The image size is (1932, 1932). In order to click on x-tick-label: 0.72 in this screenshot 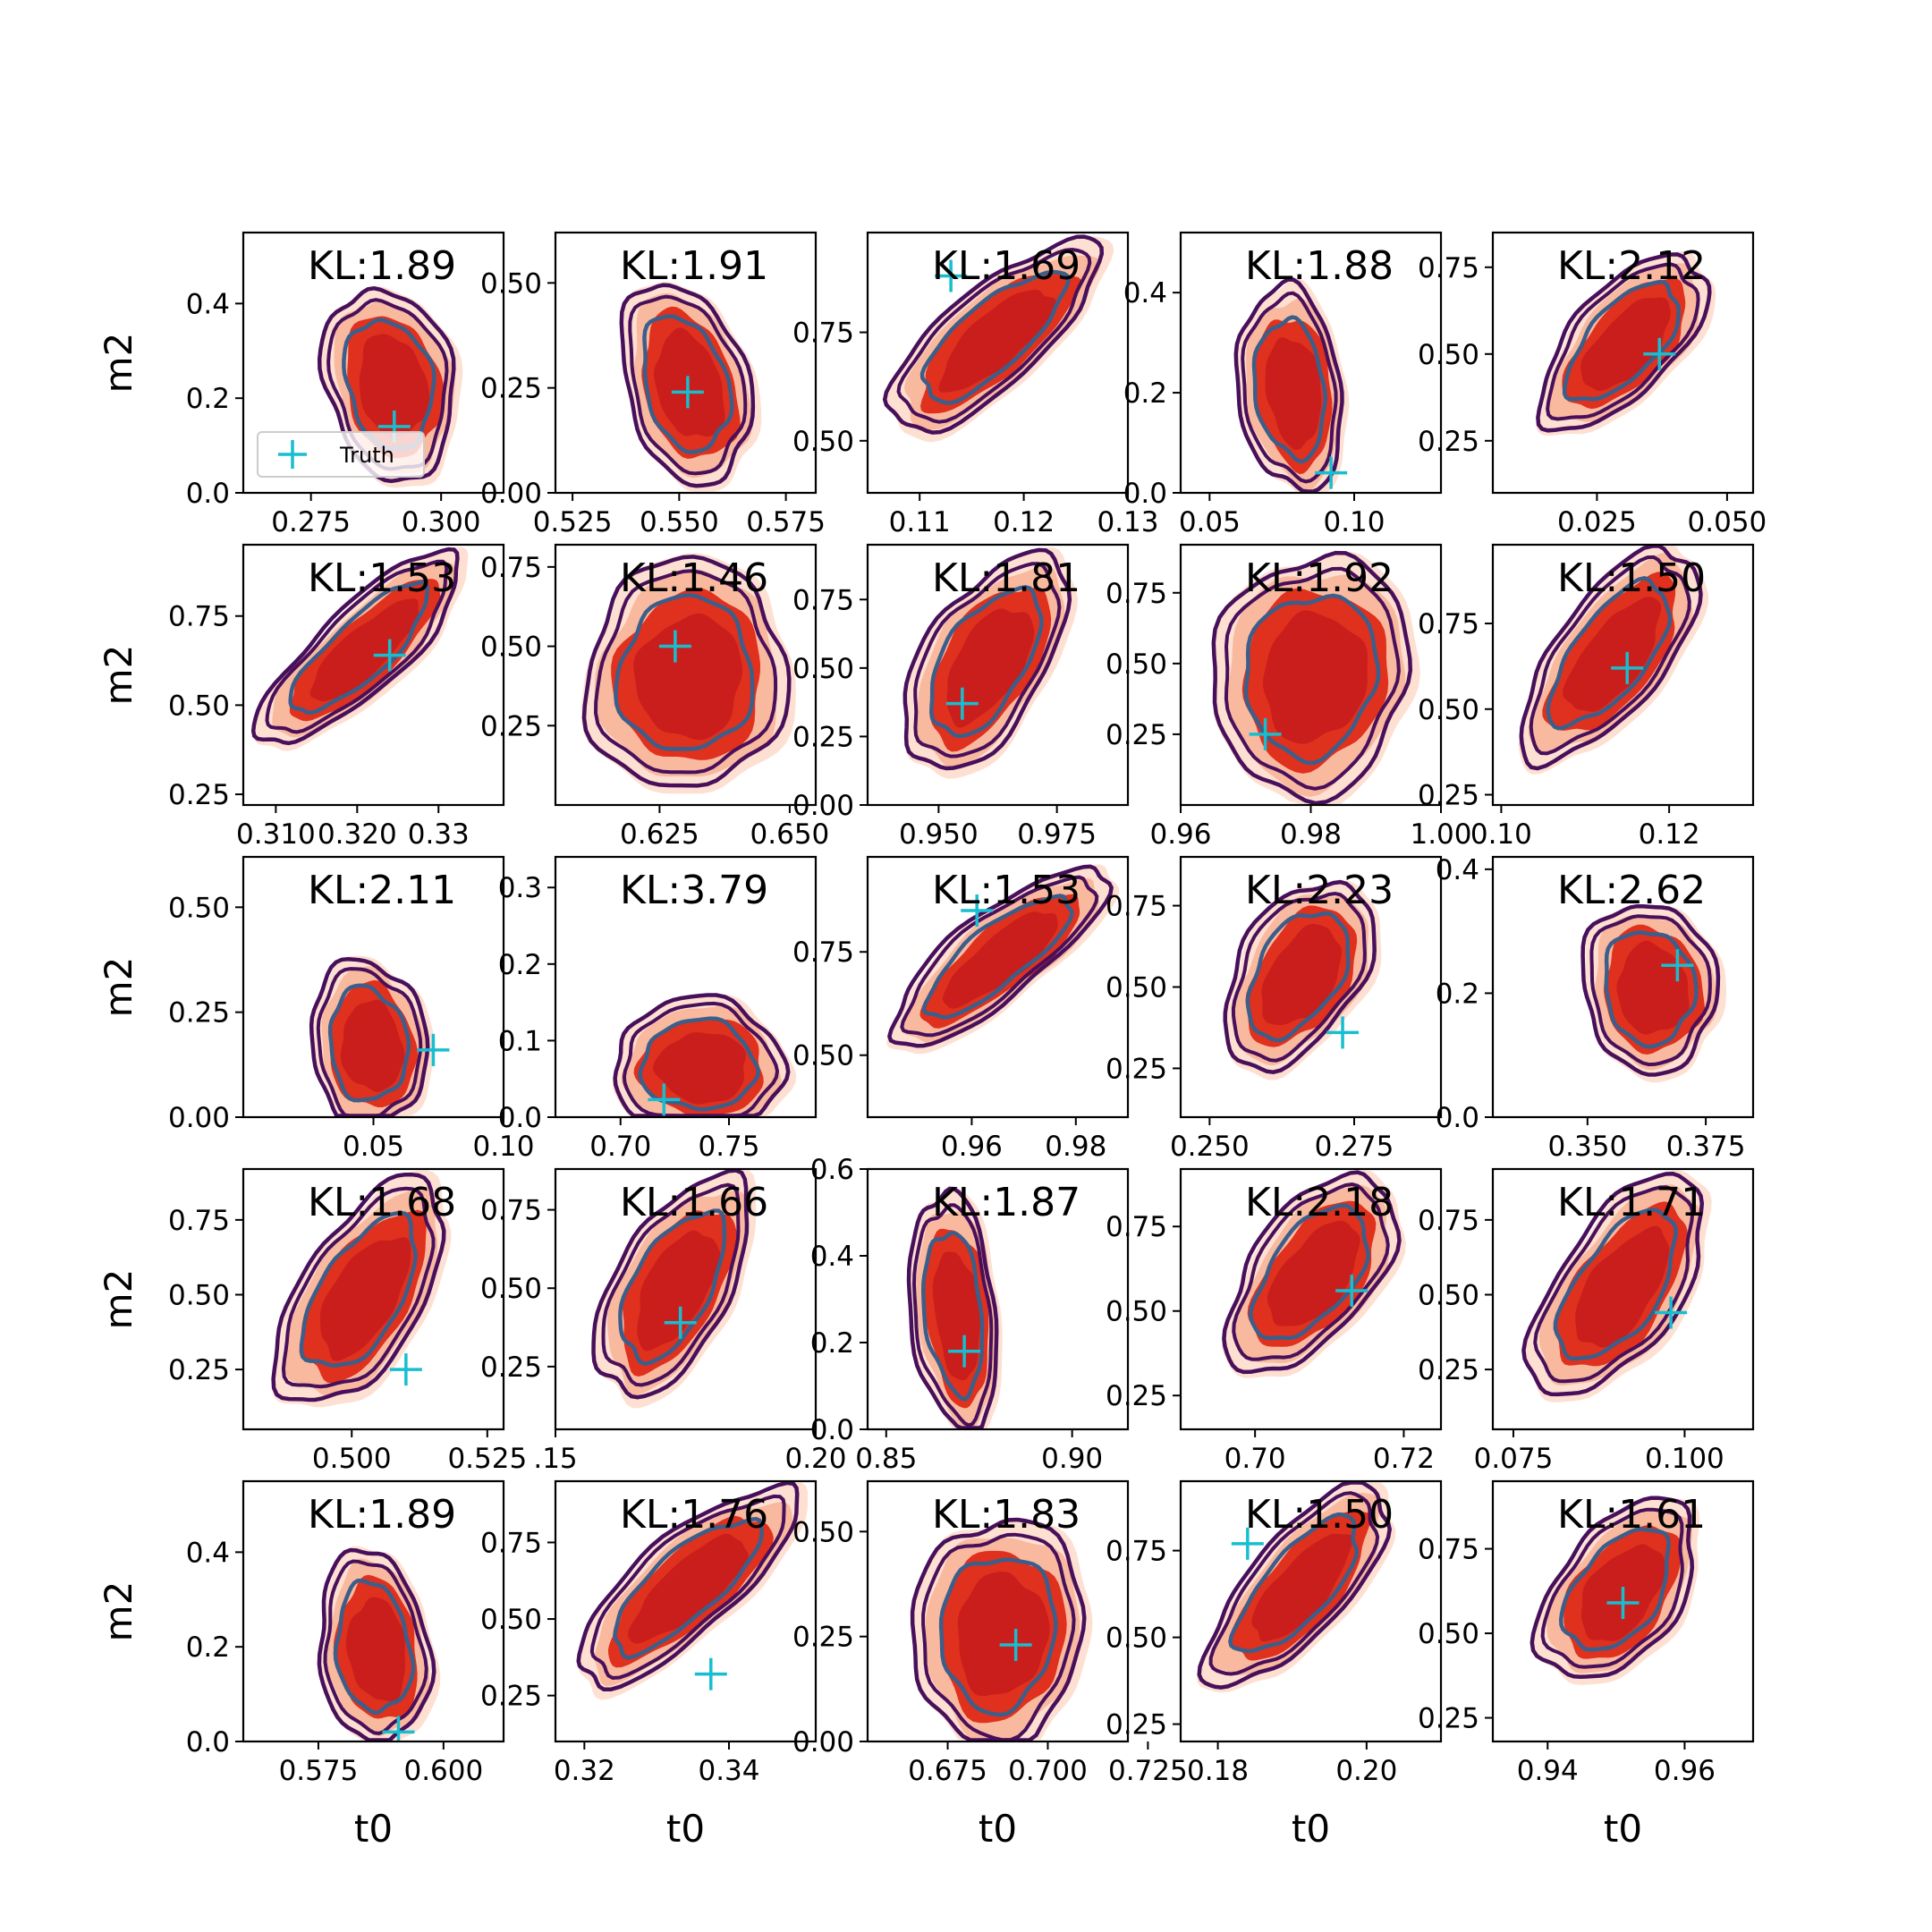, I will do `click(1404, 1459)`.